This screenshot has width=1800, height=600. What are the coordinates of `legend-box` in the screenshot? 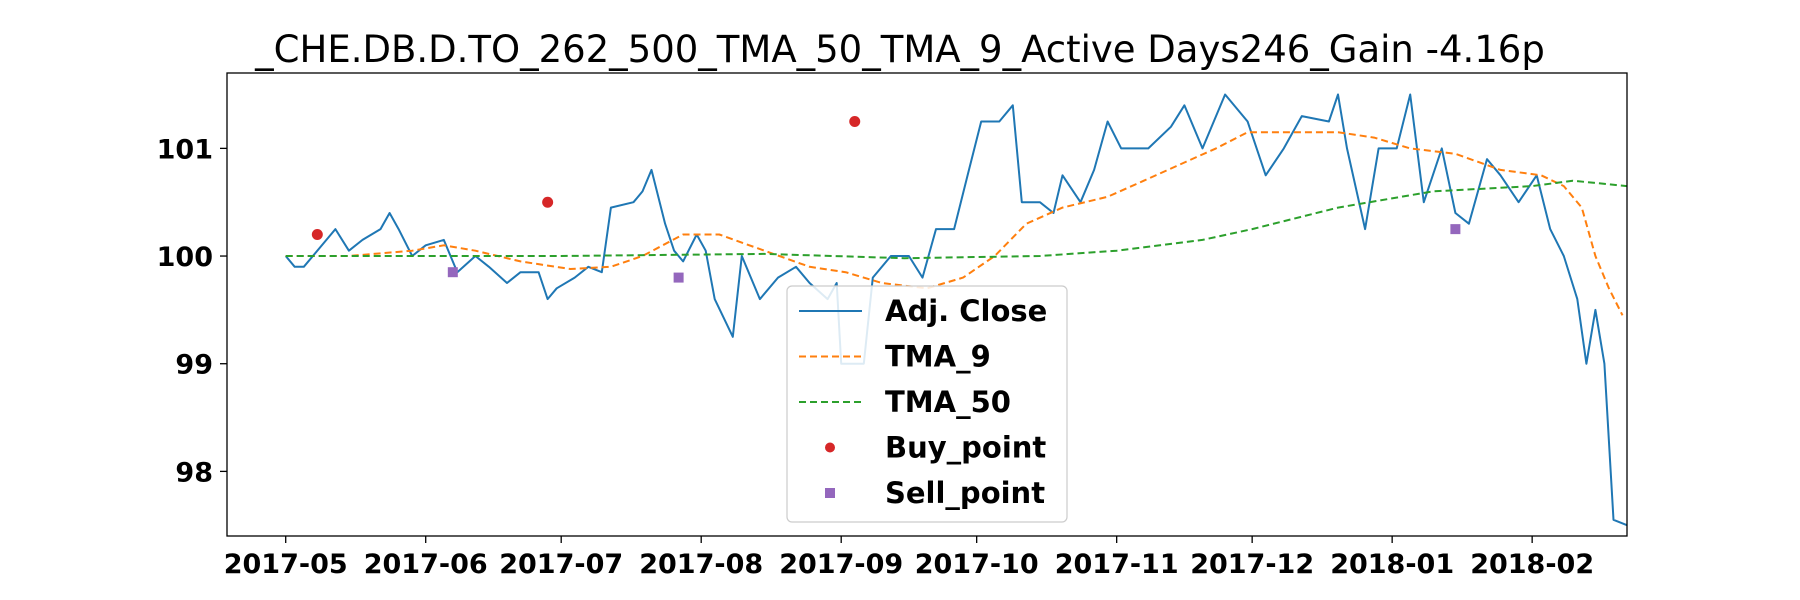 It's located at (927, 404).